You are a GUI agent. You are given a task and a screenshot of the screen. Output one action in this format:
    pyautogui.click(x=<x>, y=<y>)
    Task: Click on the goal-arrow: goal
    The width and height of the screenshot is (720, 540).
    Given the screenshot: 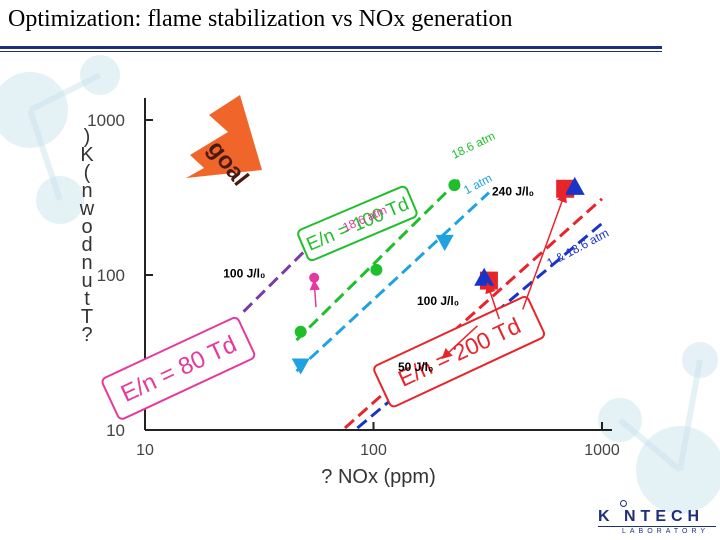 What is the action you would take?
    pyautogui.click(x=224, y=143)
    